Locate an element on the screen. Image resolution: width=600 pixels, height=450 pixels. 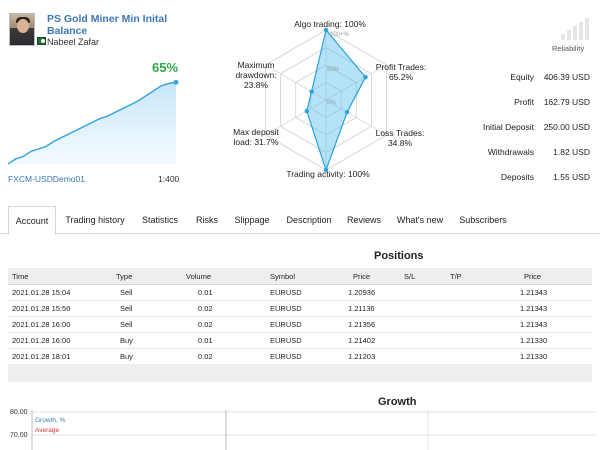
radar-label-loss-l1: Loss Trades: is located at coordinates (400, 133).